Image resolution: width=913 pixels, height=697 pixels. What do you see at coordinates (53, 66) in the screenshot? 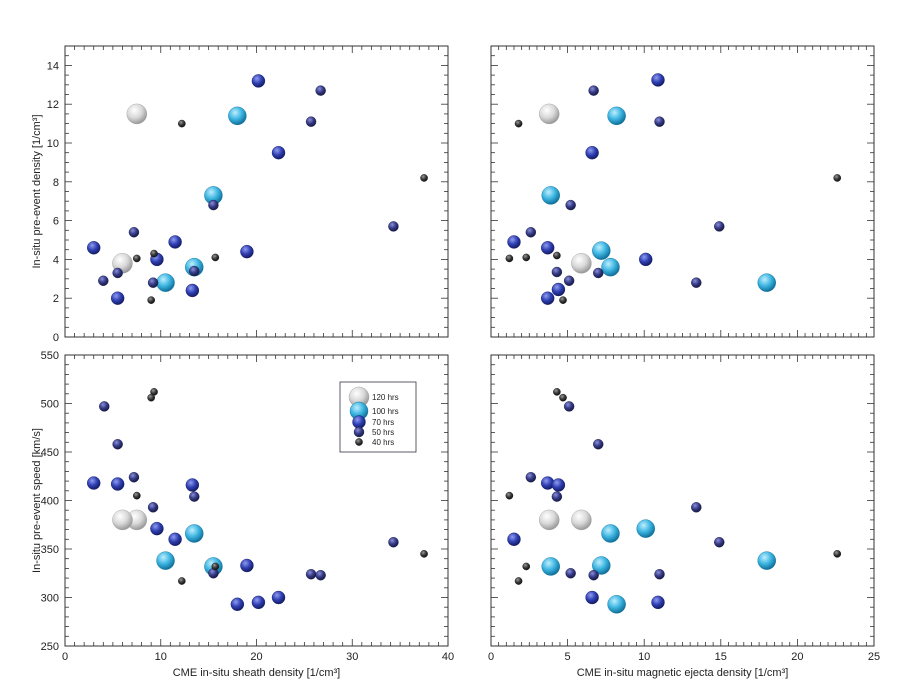
I see `y-tick-label: 14` at bounding box center [53, 66].